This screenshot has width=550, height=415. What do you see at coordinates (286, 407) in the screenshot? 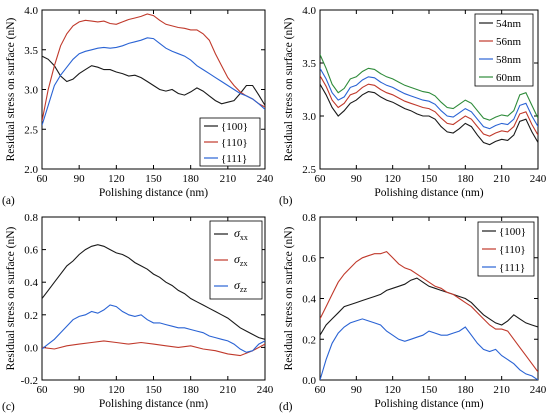
I see `panel-label: (d)` at bounding box center [286, 407].